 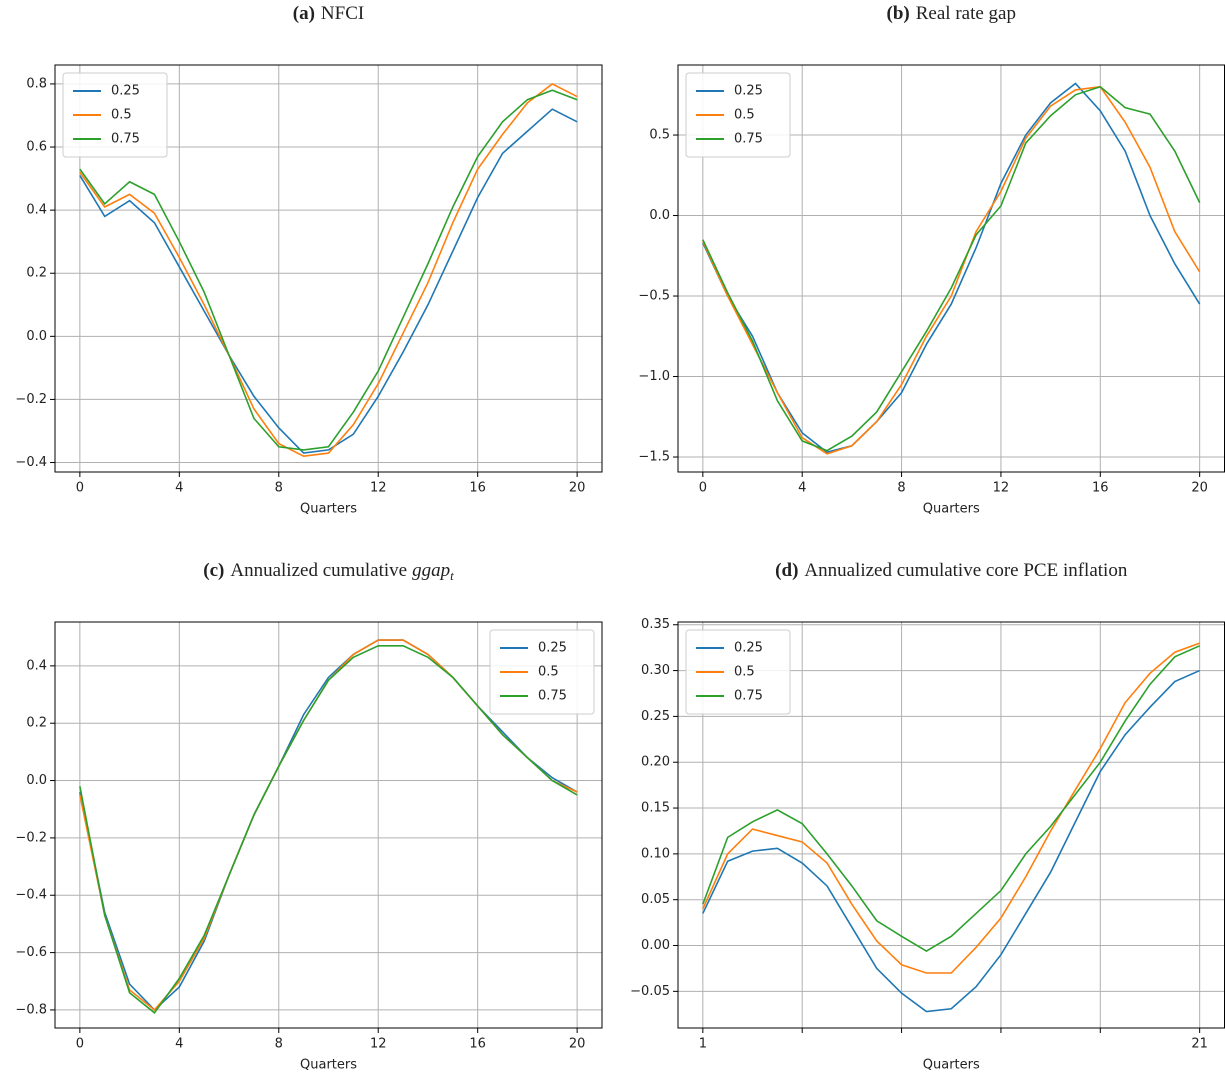 What do you see at coordinates (655, 945) in the screenshot?
I see `y-tick-label: 0.00` at bounding box center [655, 945].